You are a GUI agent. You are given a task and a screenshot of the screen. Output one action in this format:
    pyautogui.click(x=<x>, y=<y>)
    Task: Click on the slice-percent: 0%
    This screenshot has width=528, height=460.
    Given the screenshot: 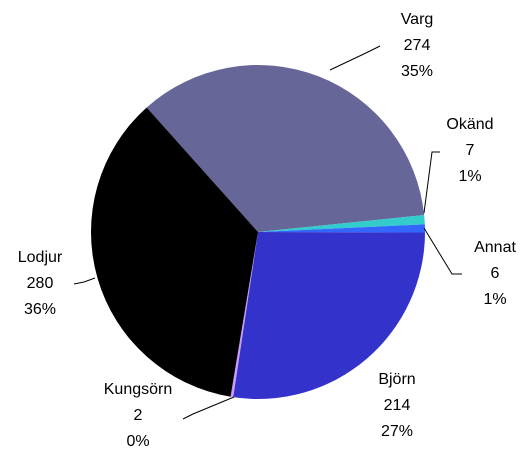 What is the action you would take?
    pyautogui.click(x=137, y=441)
    